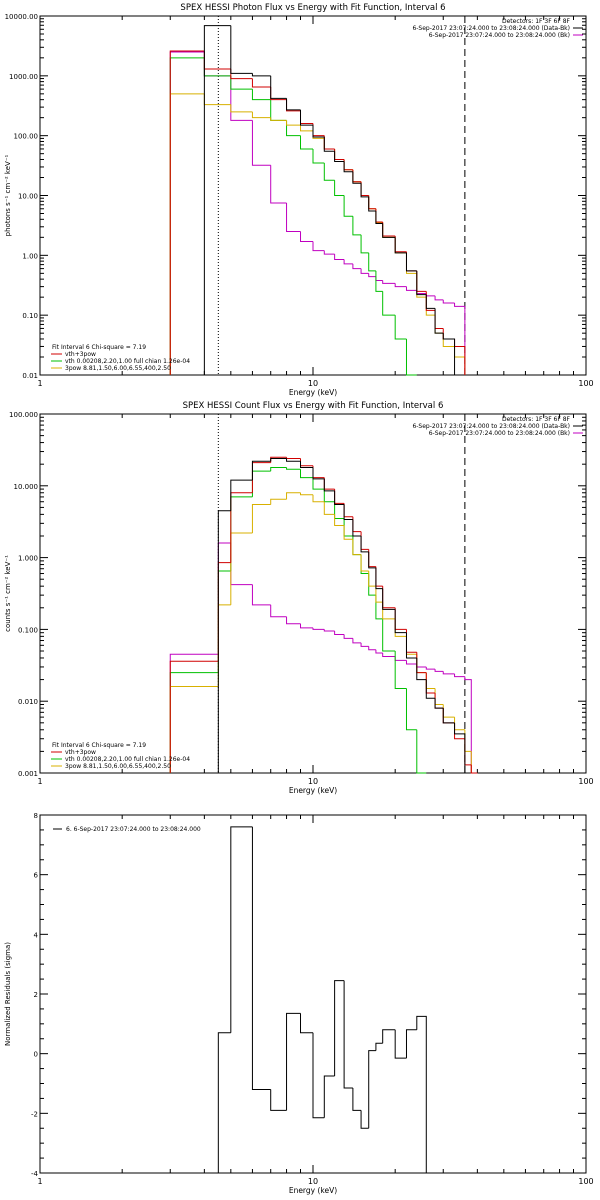  What do you see at coordinates (23, 77) in the screenshot?
I see `y-tick-label: 1000.00` at bounding box center [23, 77].